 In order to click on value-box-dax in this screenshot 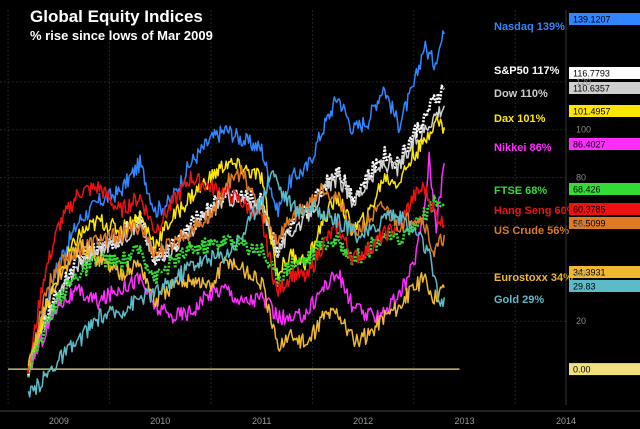, I will do `click(604, 111)`.